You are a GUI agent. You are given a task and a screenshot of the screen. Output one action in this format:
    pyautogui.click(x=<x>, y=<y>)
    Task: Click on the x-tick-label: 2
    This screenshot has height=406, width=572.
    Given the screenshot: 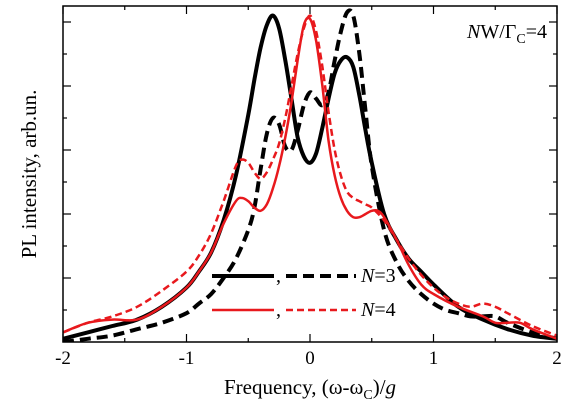 What is the action you would take?
    pyautogui.click(x=557, y=358)
    